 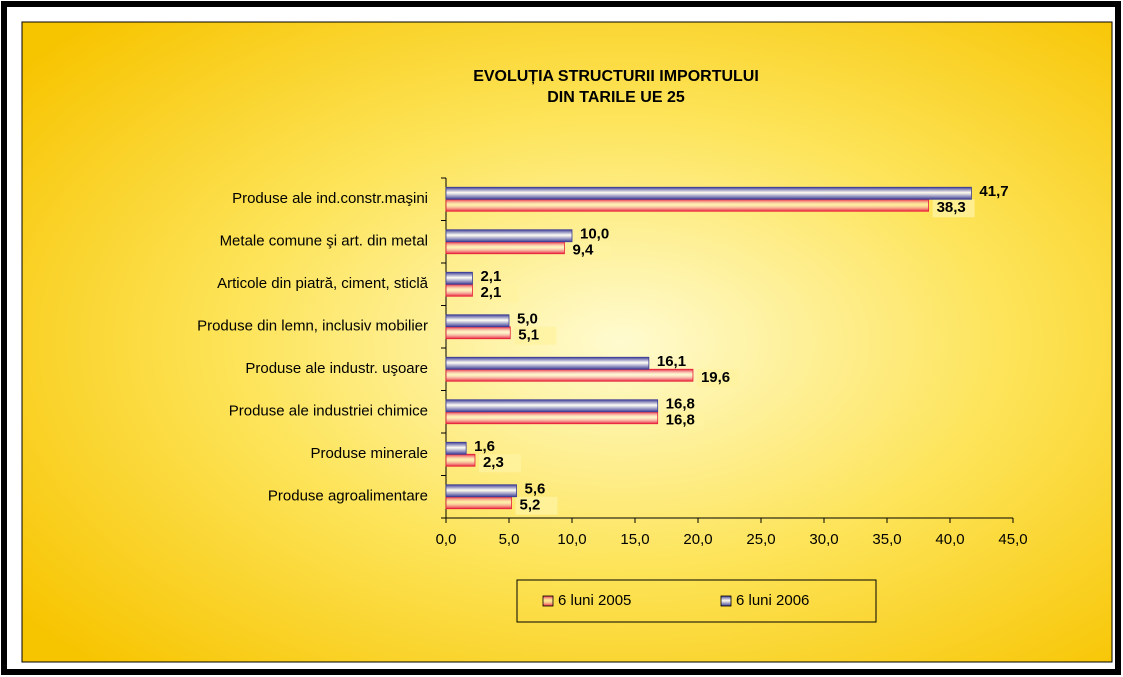 I want to click on value-label: 9,4, so click(x=583, y=250).